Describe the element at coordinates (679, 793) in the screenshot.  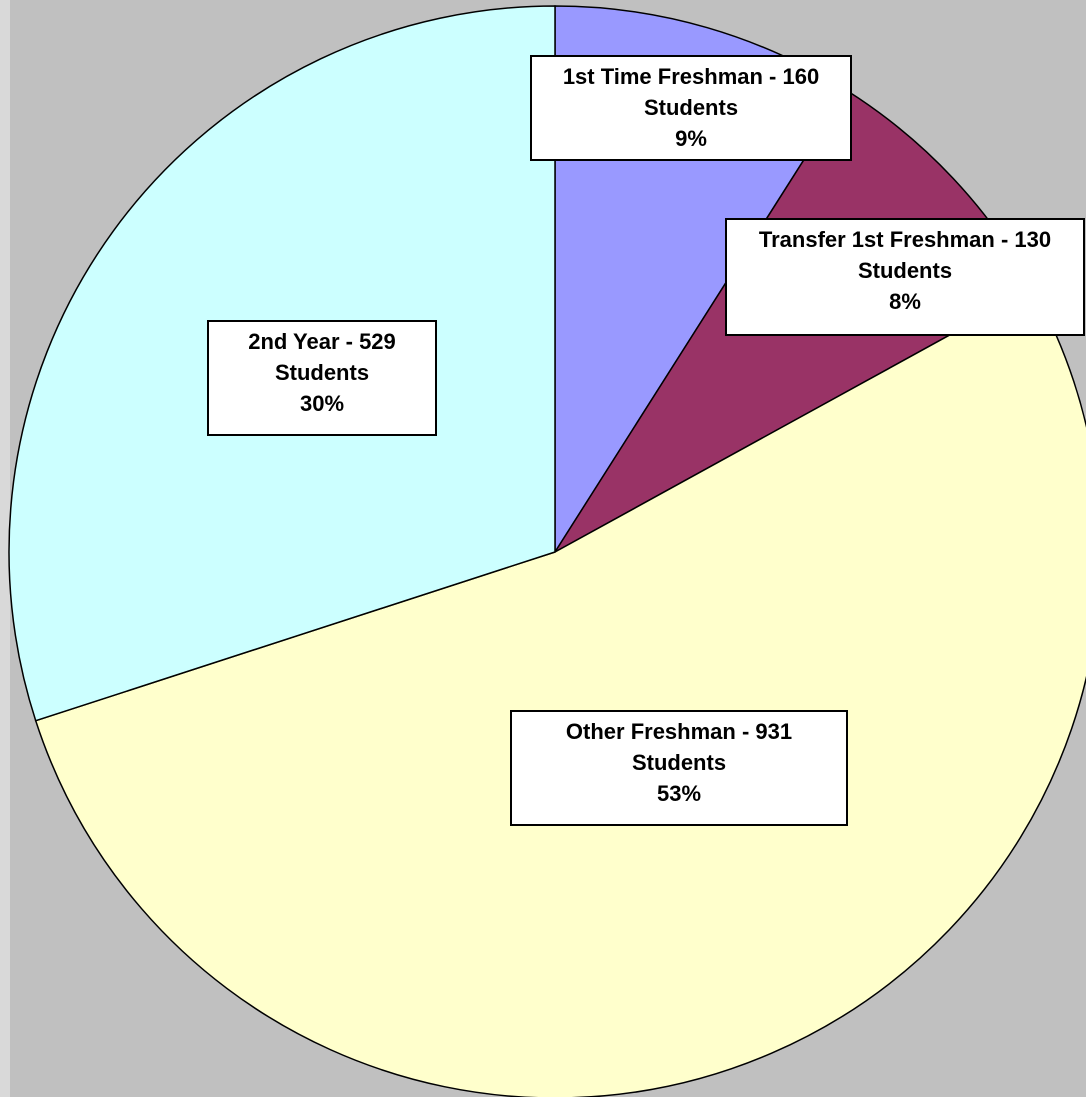
I see `percent-label: 53%` at that location.